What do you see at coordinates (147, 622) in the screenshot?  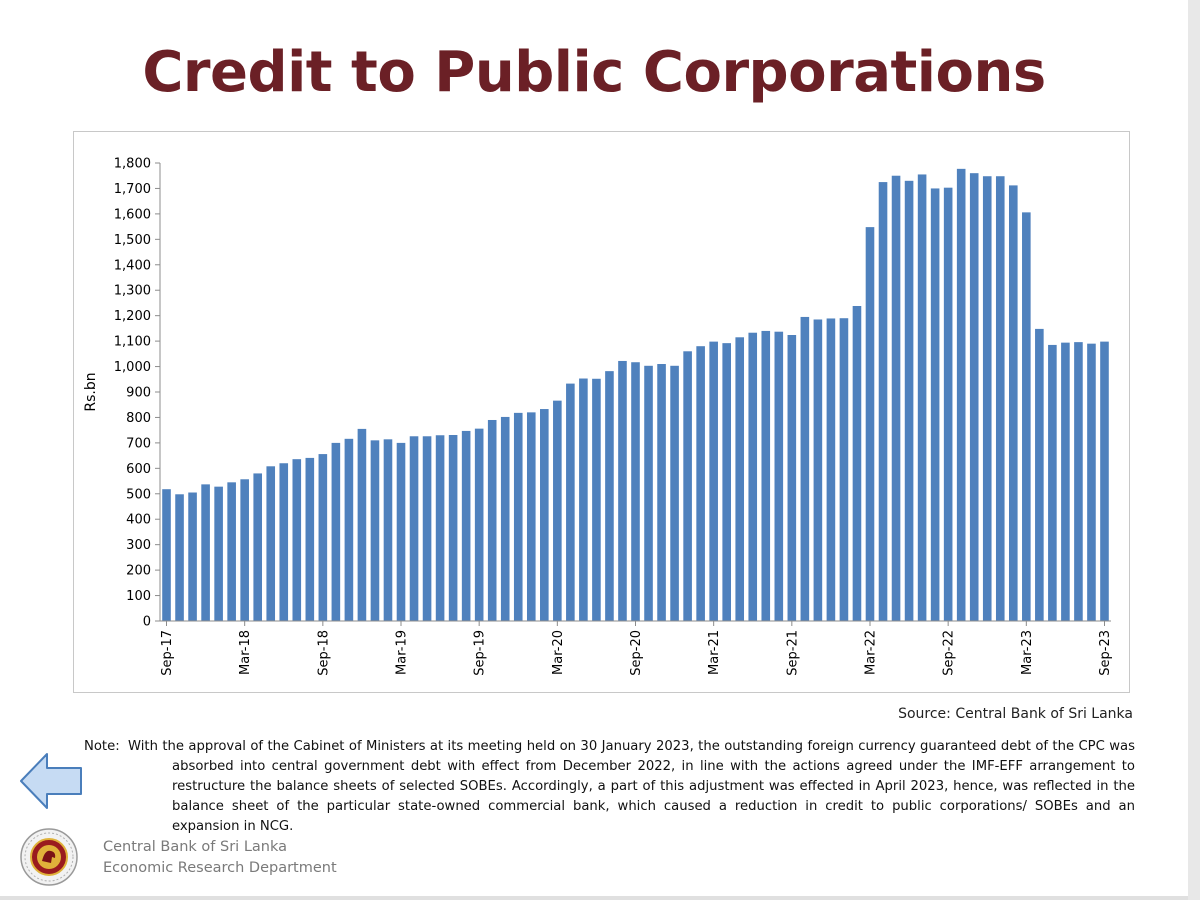 I see `y-tick-label: 0` at bounding box center [147, 622].